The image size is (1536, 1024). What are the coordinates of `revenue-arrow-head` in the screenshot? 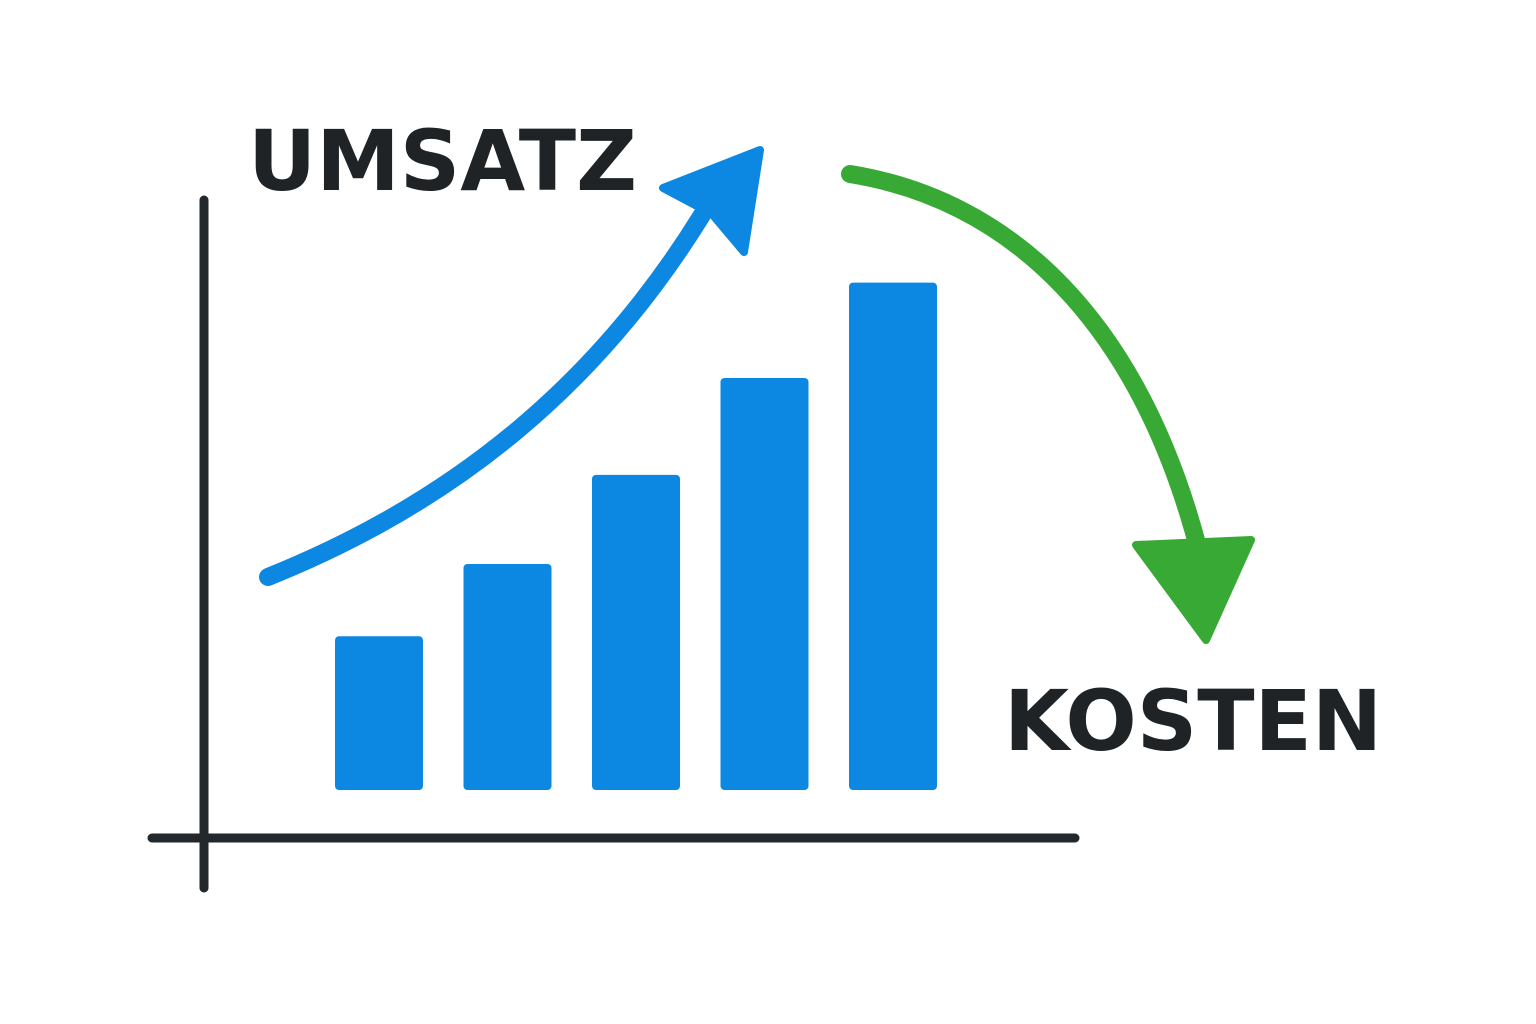 It's located at (711, 201).